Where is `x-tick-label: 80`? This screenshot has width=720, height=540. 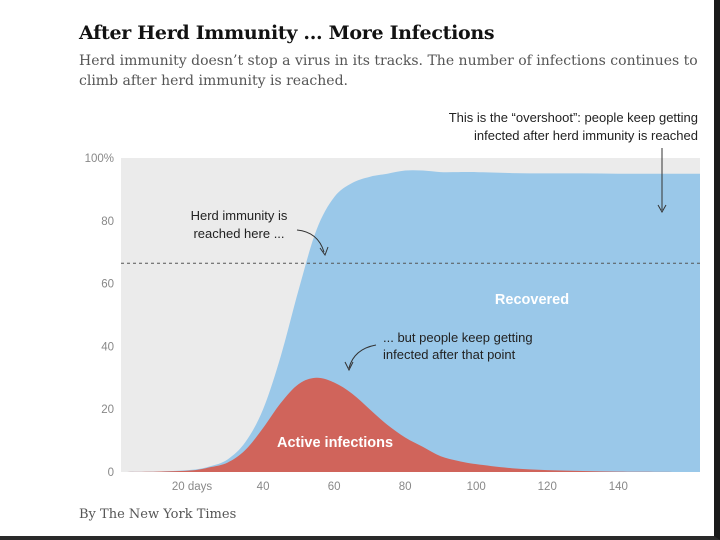
x-tick-label: 80 is located at coordinates (405, 487).